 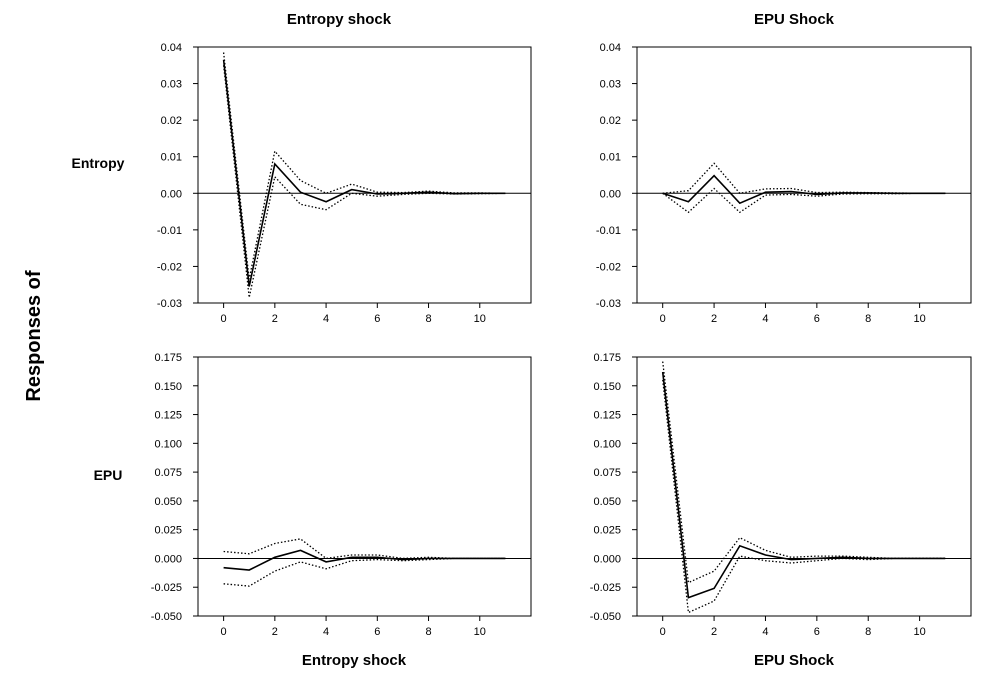 What do you see at coordinates (354, 660) in the screenshot?
I see `column-title-entropy-shock-bottom: Entropy shock` at bounding box center [354, 660].